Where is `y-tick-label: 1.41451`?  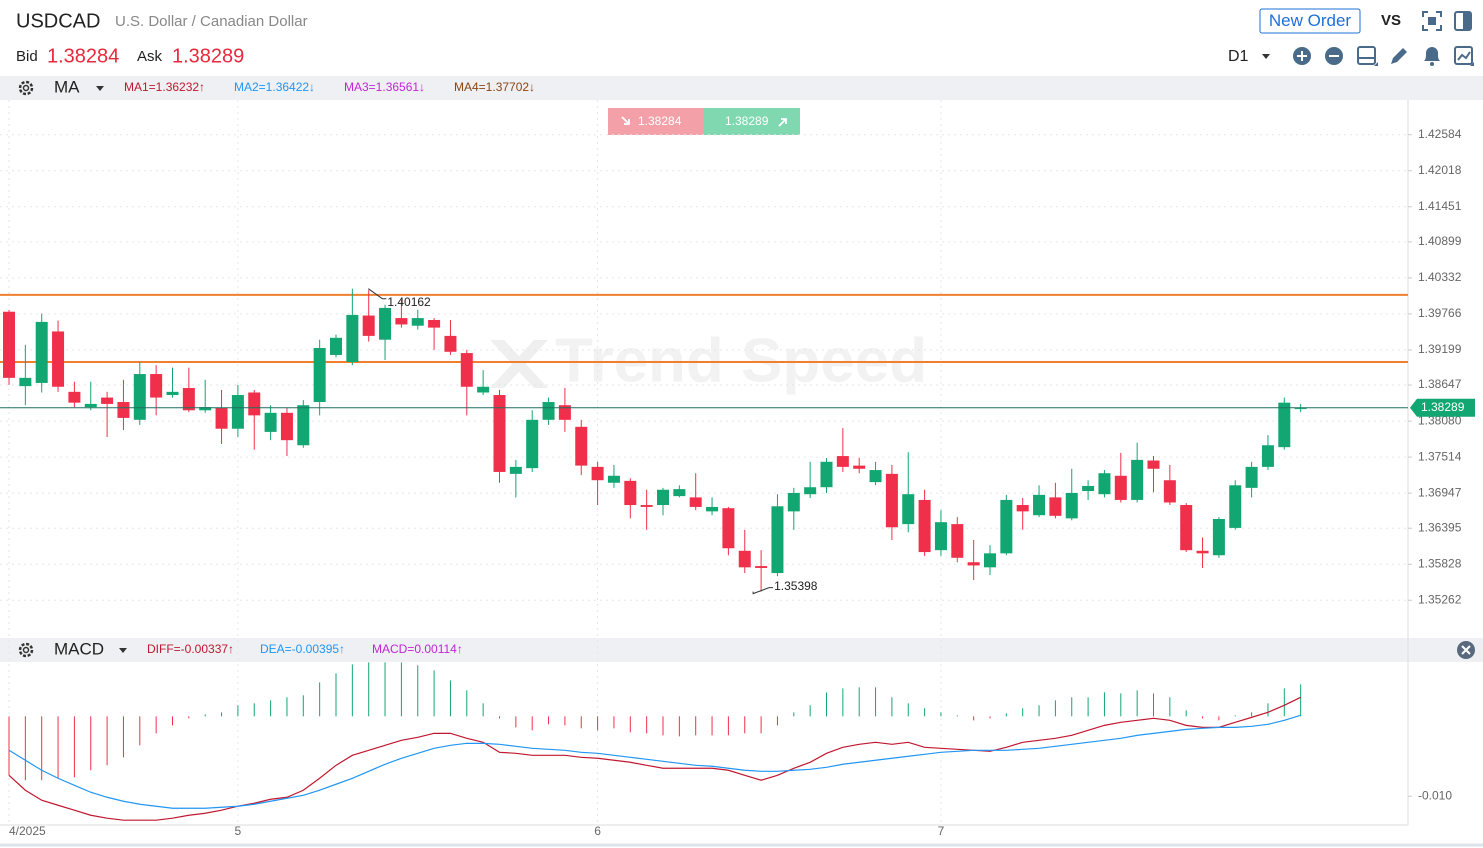 y-tick-label: 1.41451 is located at coordinates (1440, 206).